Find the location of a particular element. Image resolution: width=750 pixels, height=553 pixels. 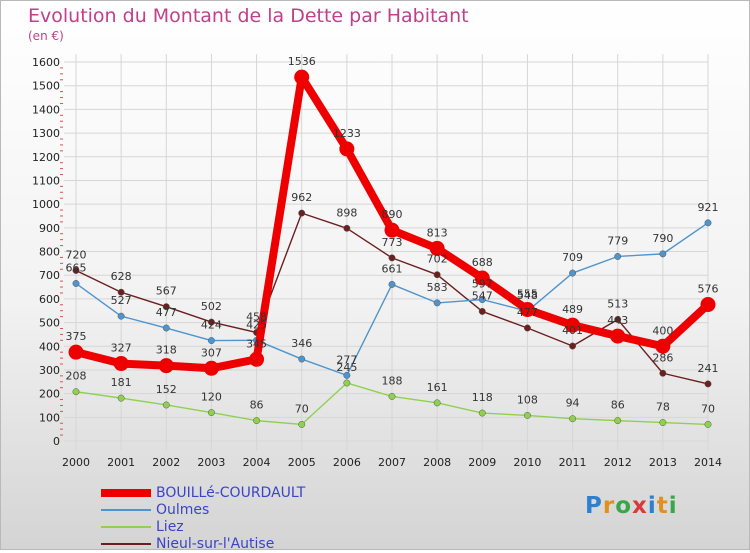

logo-letter: o is located at coordinates (624, 506).